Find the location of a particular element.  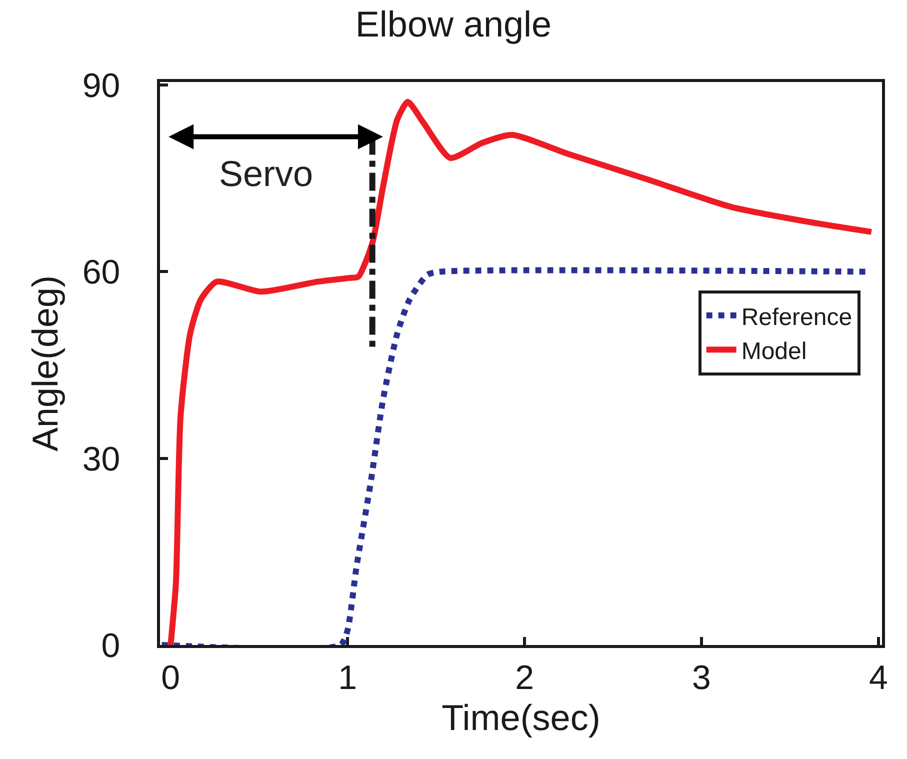

y-tick-label: 30 is located at coordinates (101, 459).